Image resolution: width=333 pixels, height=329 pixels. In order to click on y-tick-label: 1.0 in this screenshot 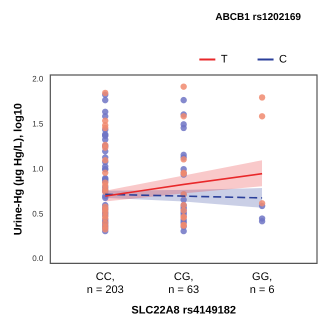, I will do `click(38, 169)`.